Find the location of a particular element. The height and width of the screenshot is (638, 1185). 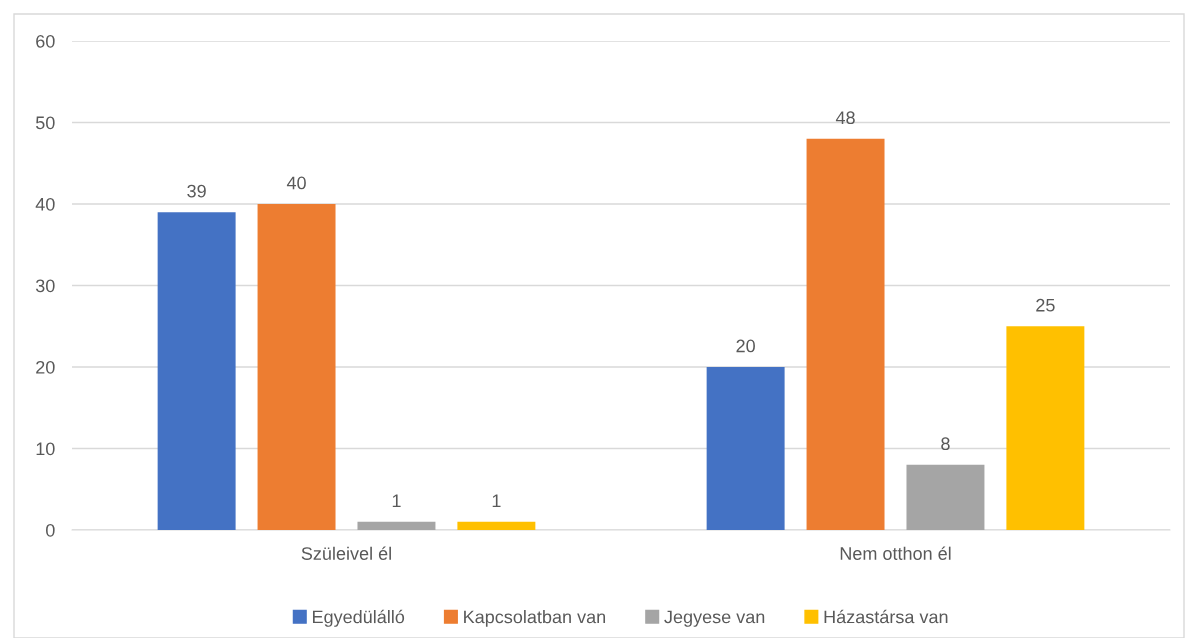

data-label: 8 is located at coordinates (945, 444).